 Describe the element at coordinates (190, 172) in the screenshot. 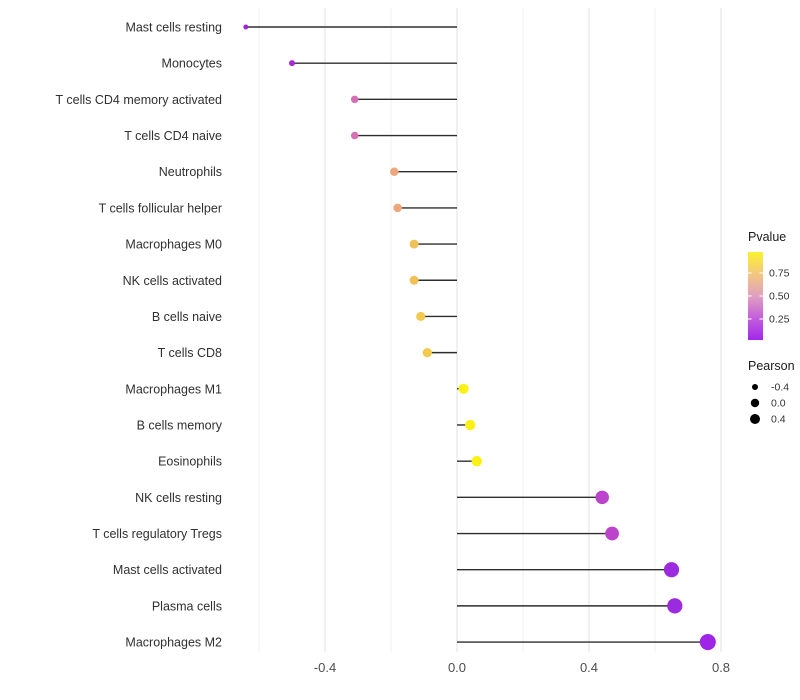

I see `y-axis-label: Neutrophils` at that location.